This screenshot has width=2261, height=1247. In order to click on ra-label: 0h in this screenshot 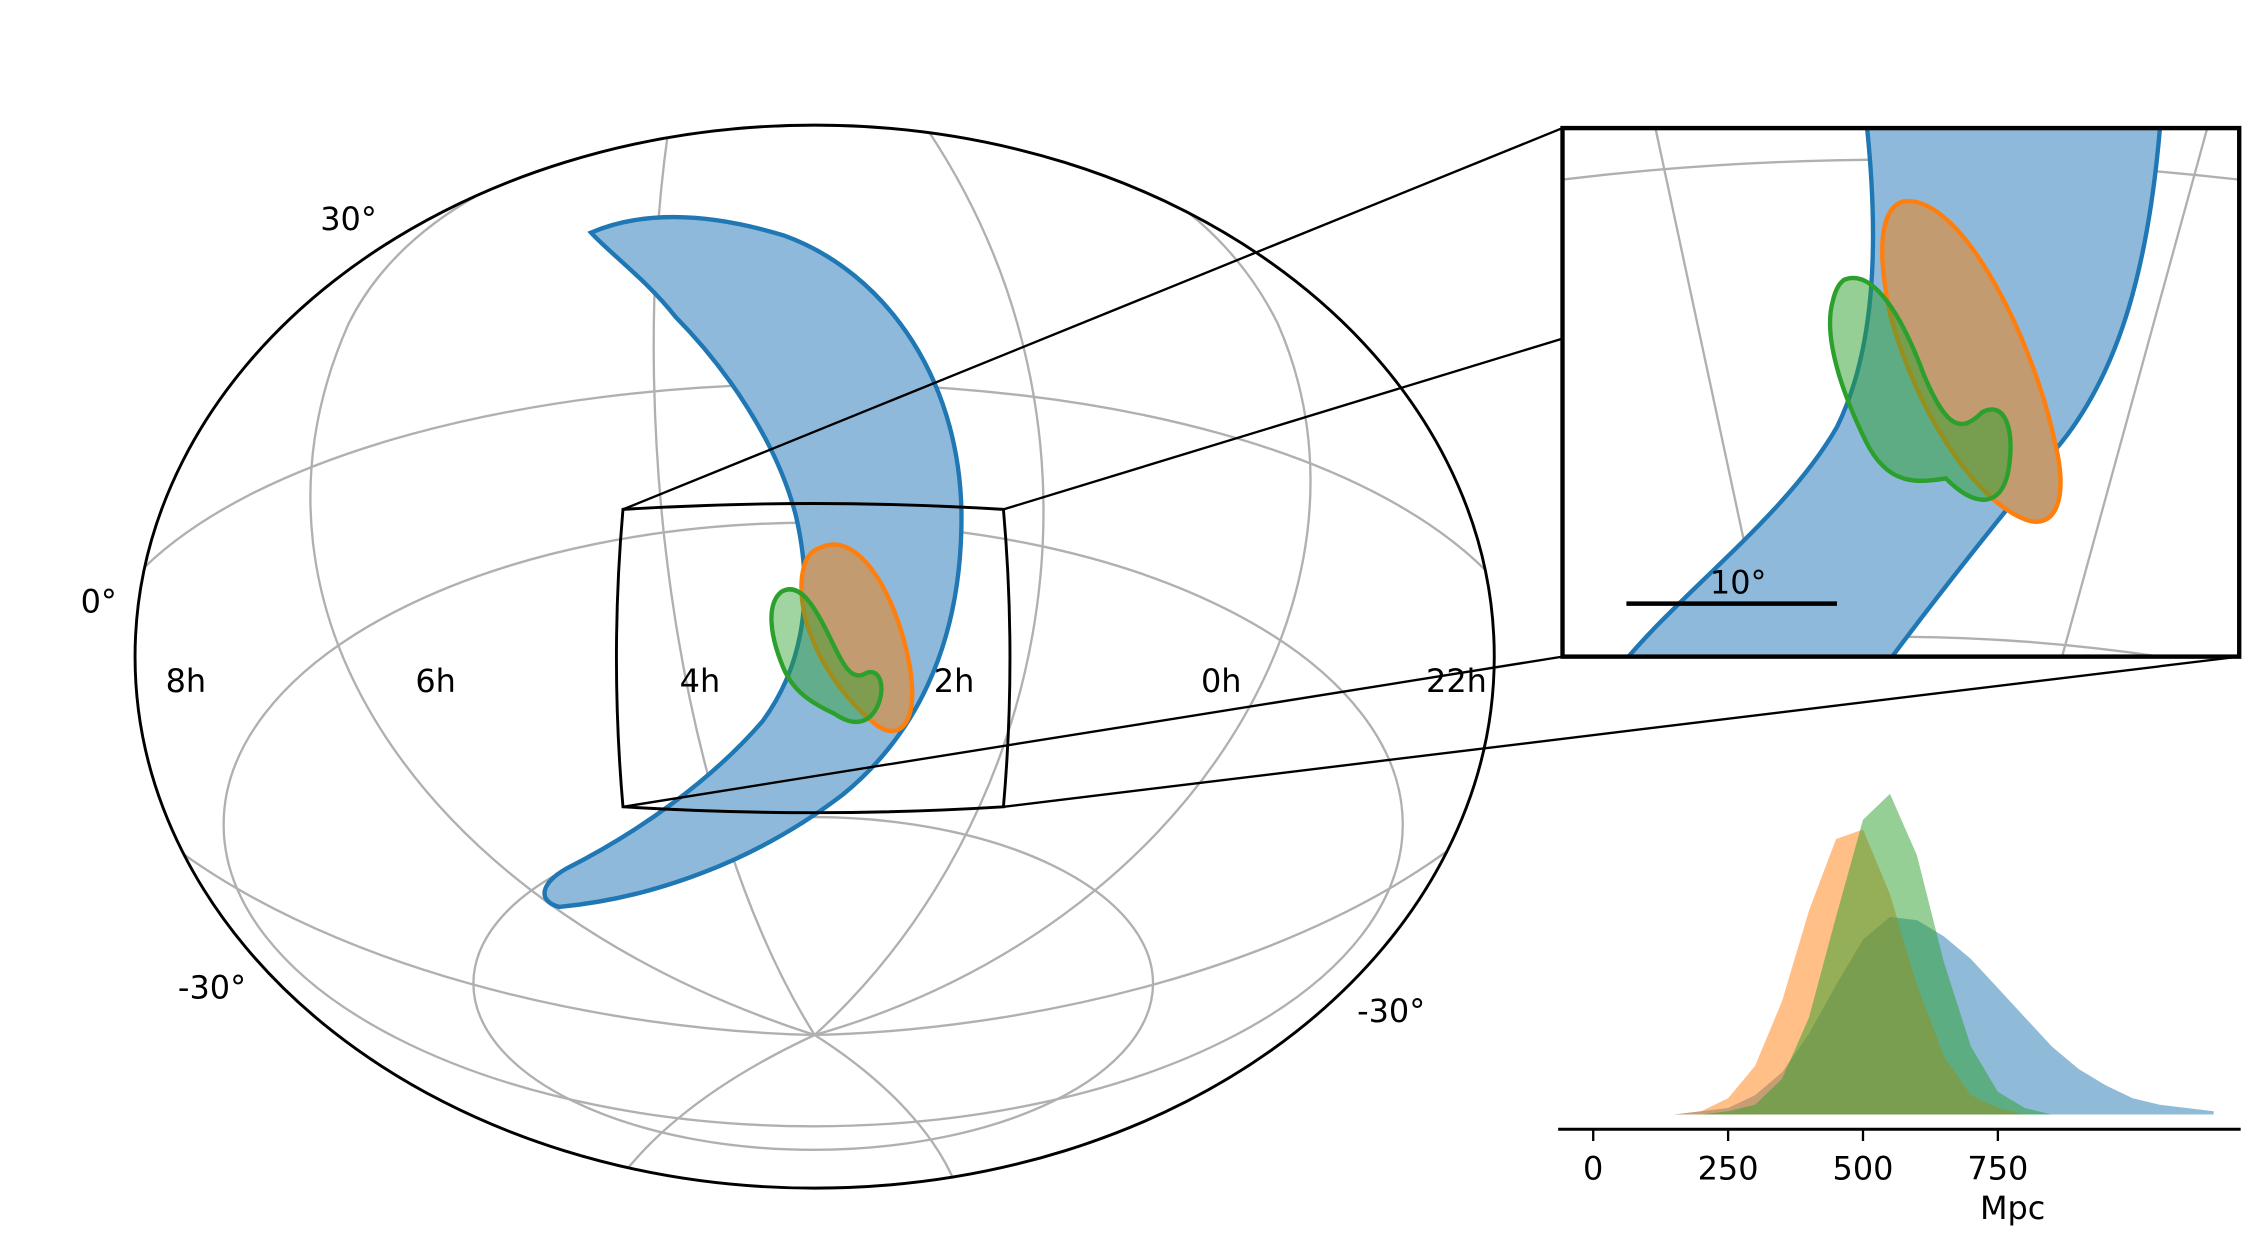, I will do `click(1221, 681)`.